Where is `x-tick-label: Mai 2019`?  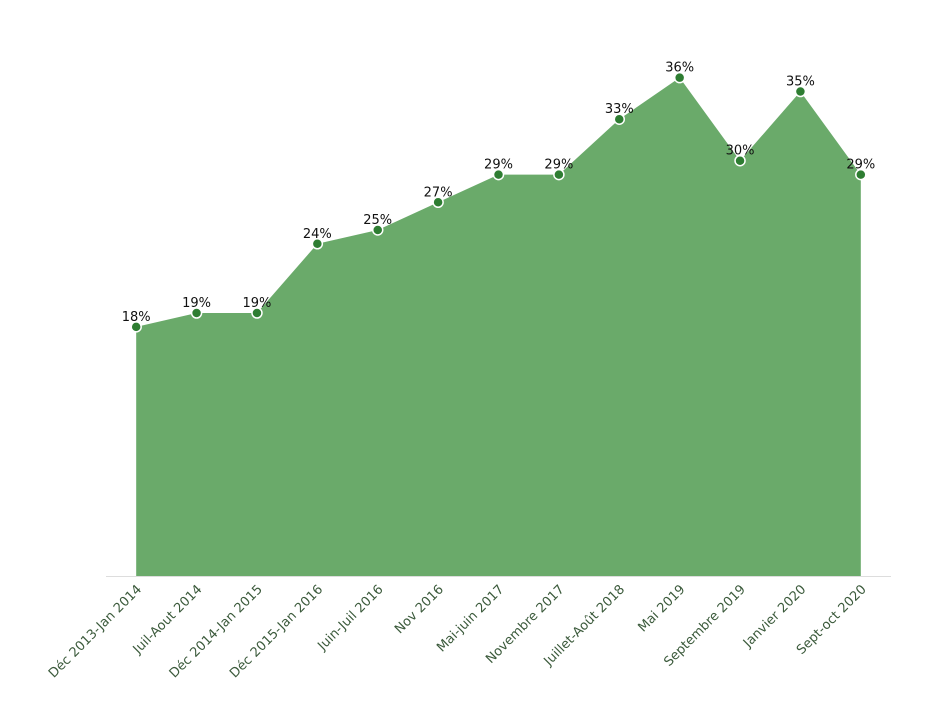 x-tick-label: Mai 2019 is located at coordinates (661, 608).